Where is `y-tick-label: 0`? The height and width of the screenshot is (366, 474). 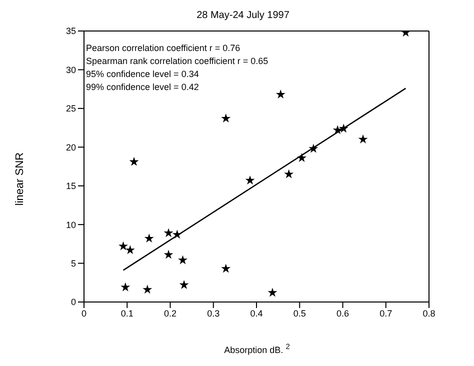
y-tick-label: 0 is located at coordinates (73, 302).